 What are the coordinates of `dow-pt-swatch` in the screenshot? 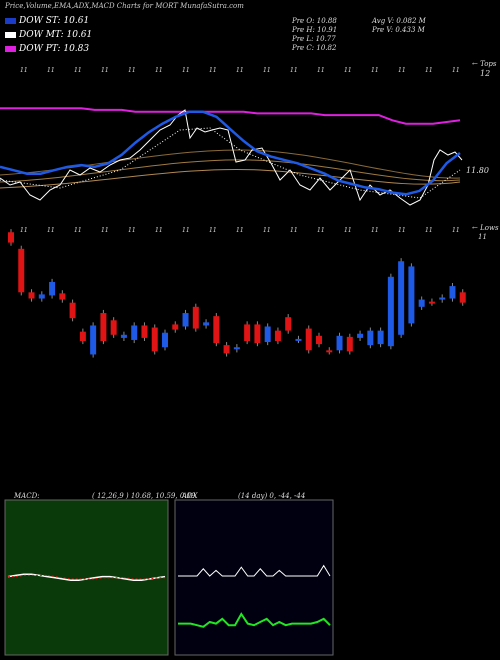 It's located at (10, 48).